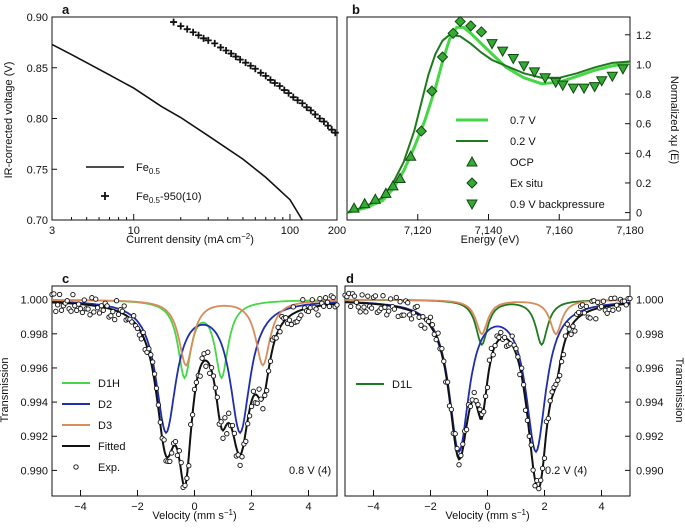 The width and height of the screenshot is (685, 528). What do you see at coordinates (5, 390) in the screenshot?
I see `panel-c-ylabel: Transmission` at bounding box center [5, 390].